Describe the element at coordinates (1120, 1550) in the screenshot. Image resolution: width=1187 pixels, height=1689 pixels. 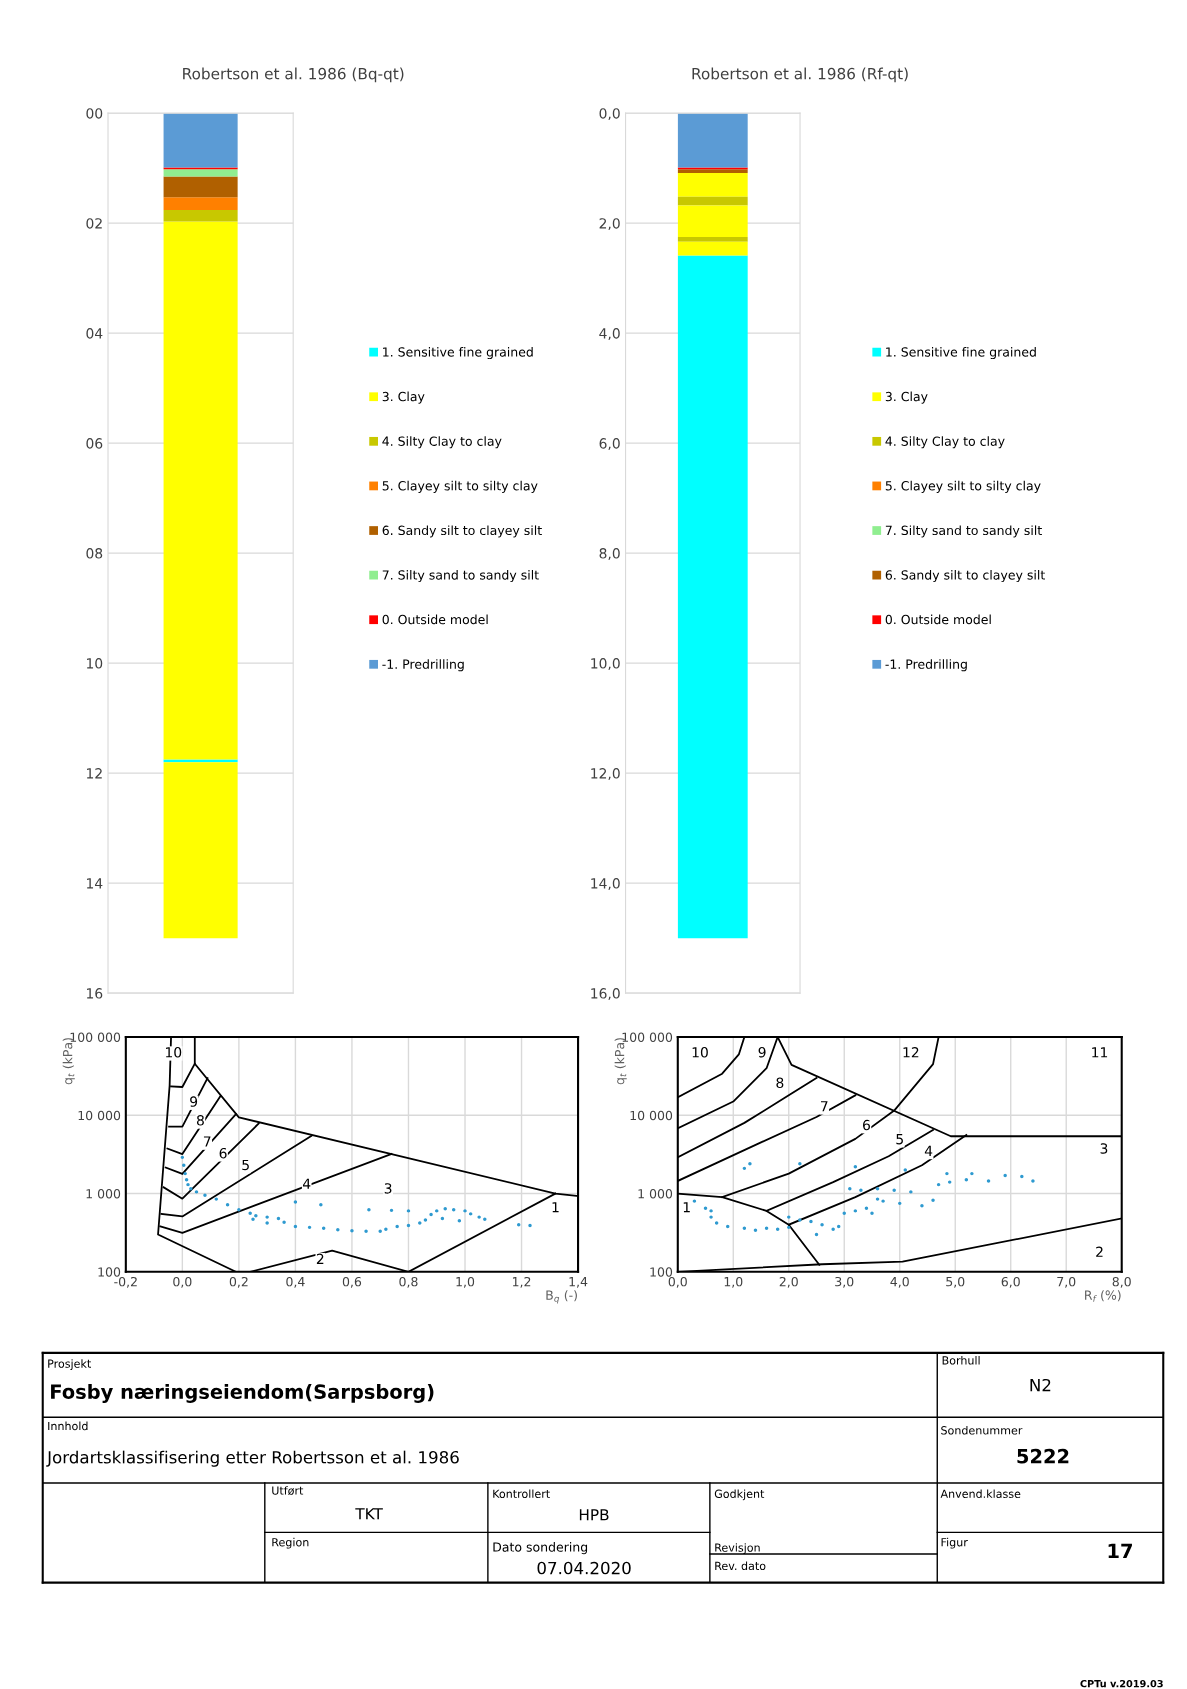
I see `text: 17` at that location.